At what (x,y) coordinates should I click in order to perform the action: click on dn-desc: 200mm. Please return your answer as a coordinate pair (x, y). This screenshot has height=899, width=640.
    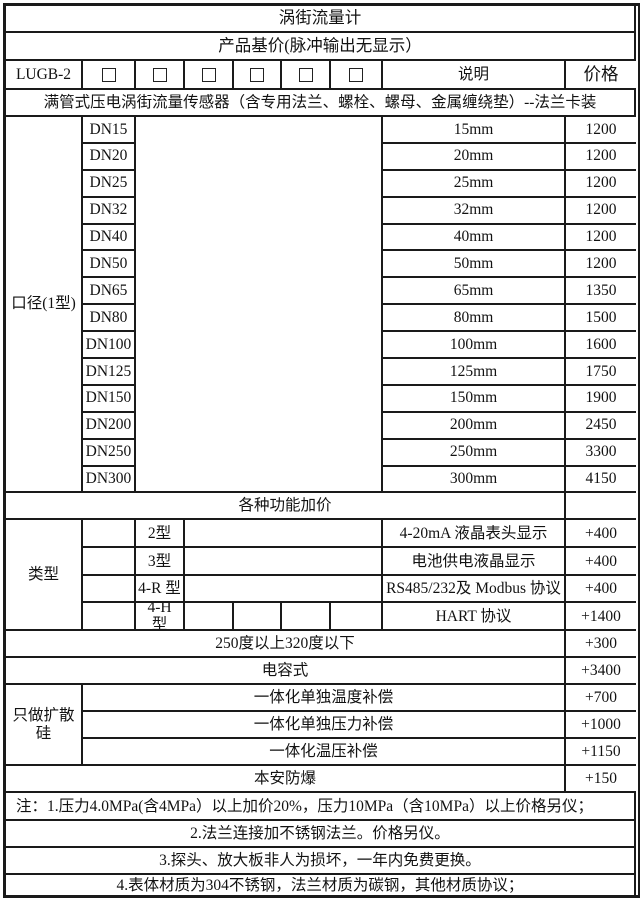
    Looking at the image, I should click on (474, 426).